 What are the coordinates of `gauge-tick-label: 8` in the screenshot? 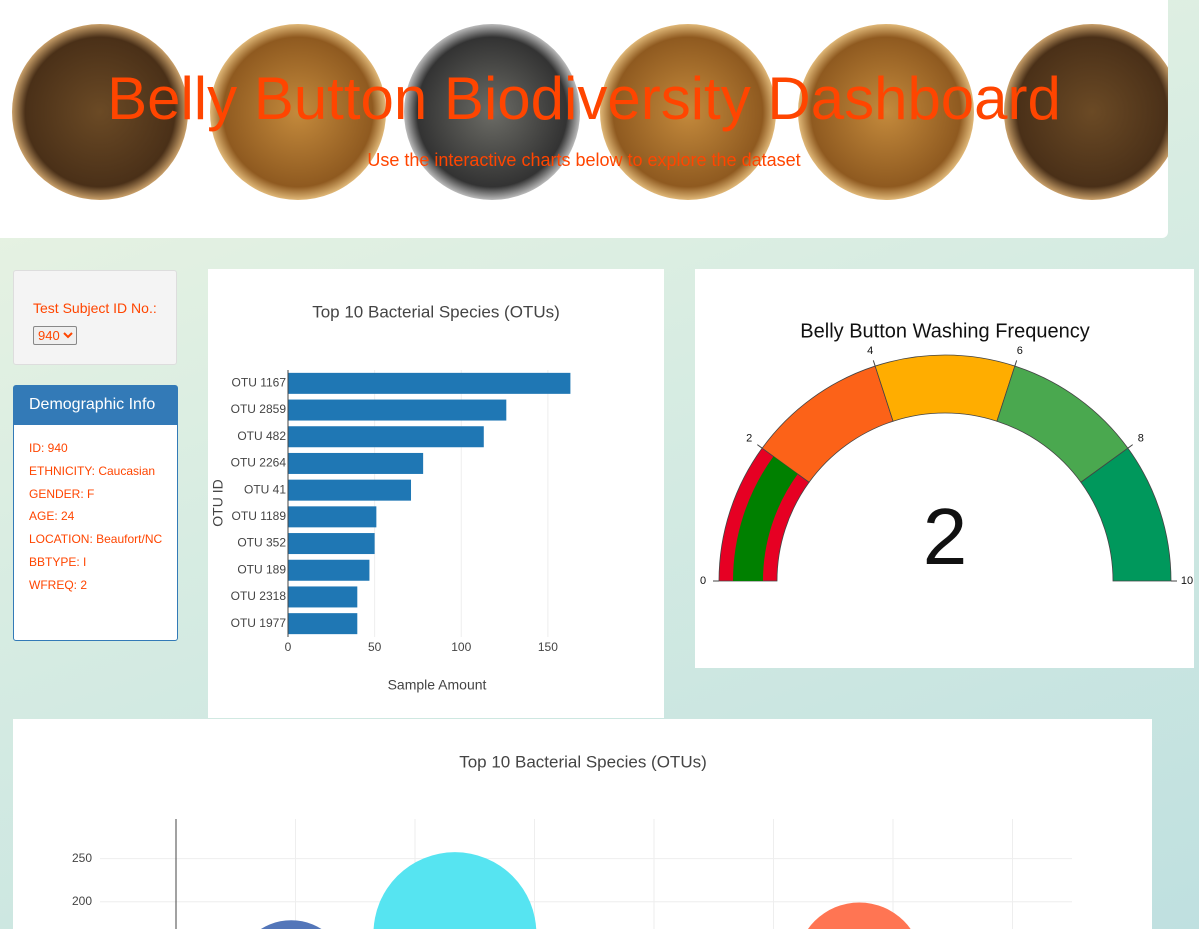 It's located at (1141, 439).